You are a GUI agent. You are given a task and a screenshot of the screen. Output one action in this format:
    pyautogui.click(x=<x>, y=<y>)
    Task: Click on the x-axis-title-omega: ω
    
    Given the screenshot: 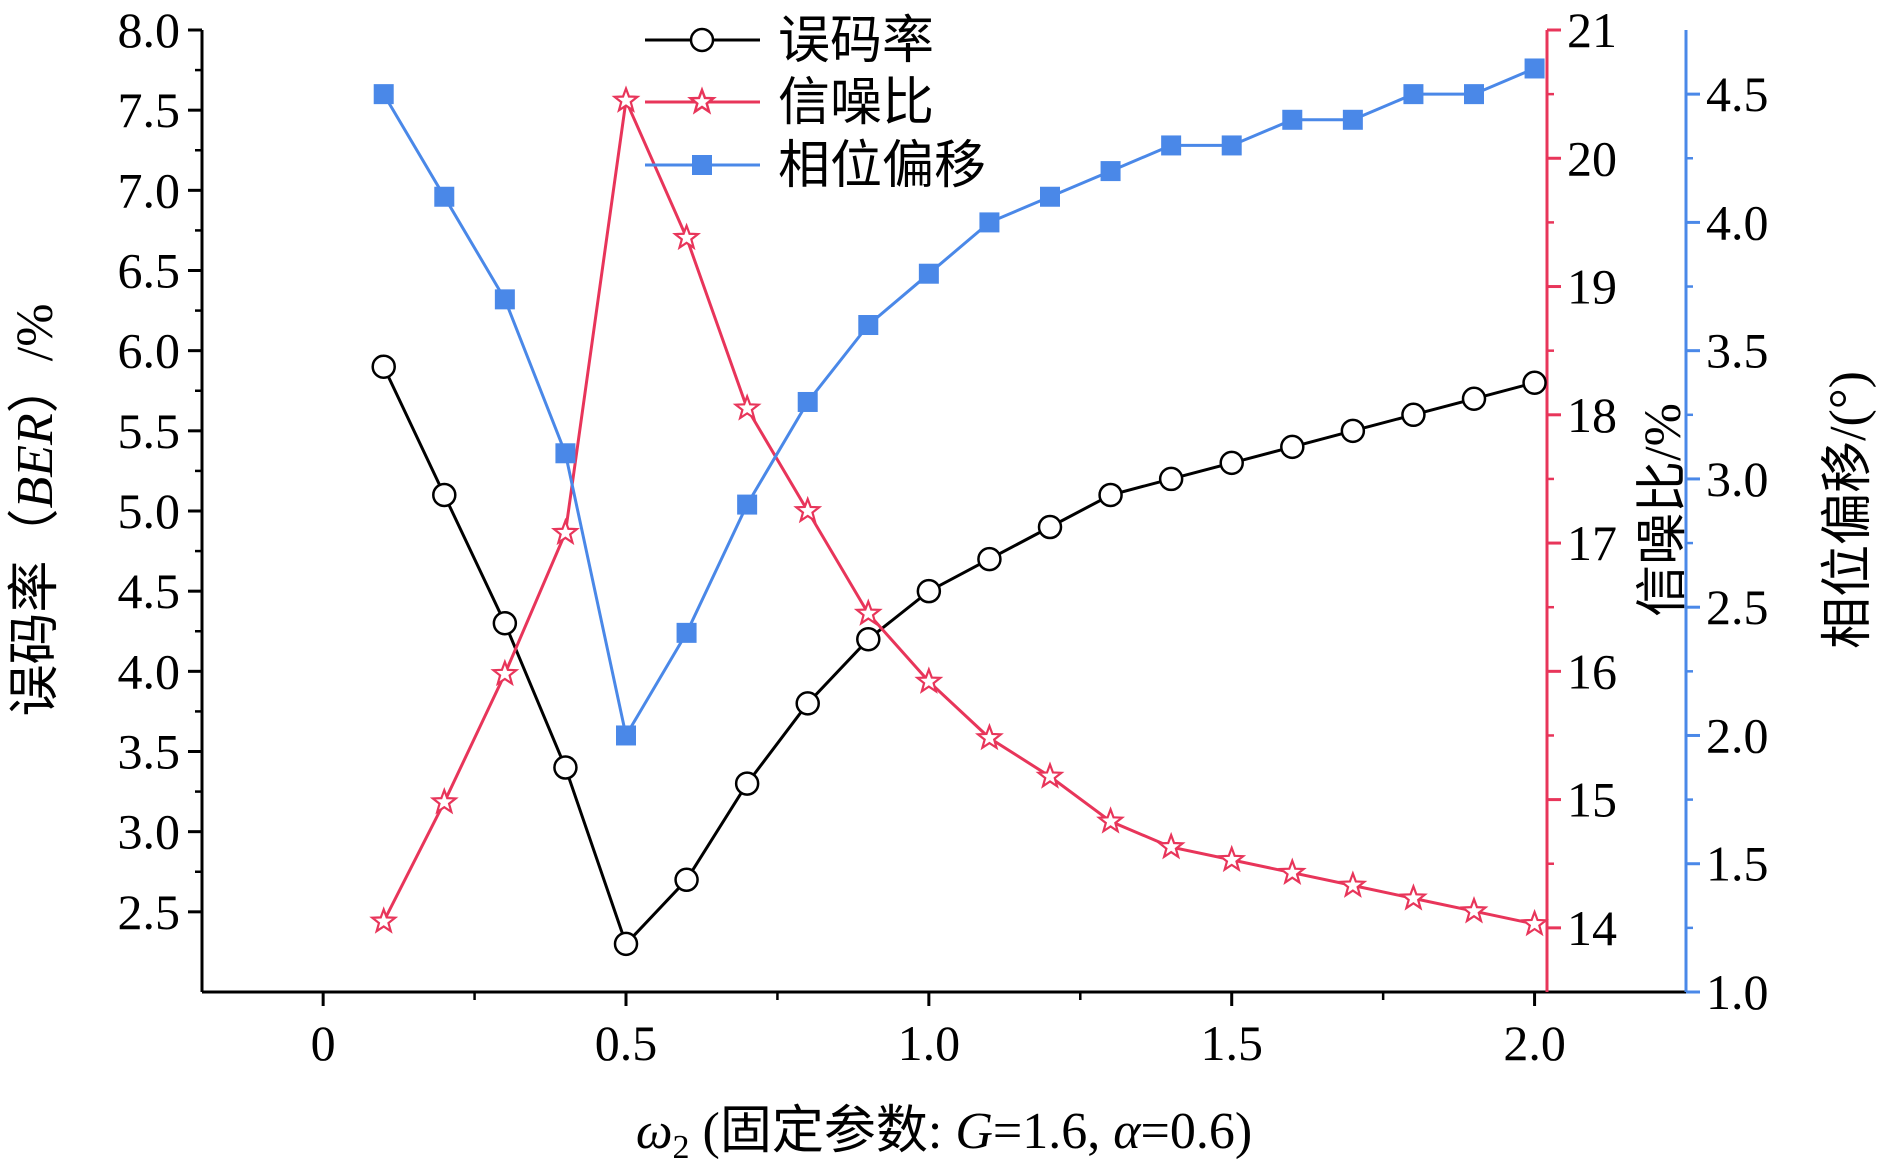 What is the action you would take?
    pyautogui.click(x=654, y=1131)
    